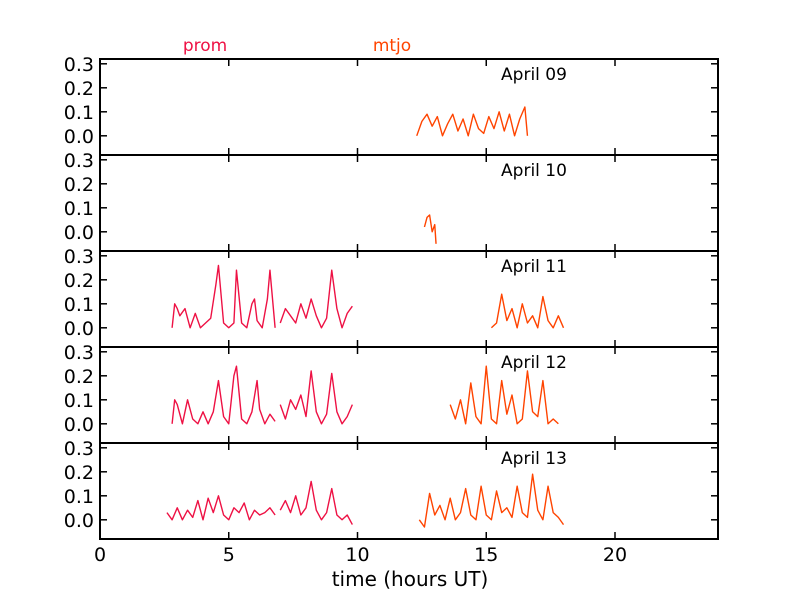 The width and height of the screenshot is (800, 600). I want to click on panel-3: 0.00.10.20.3 April 12, so click(391, 393).